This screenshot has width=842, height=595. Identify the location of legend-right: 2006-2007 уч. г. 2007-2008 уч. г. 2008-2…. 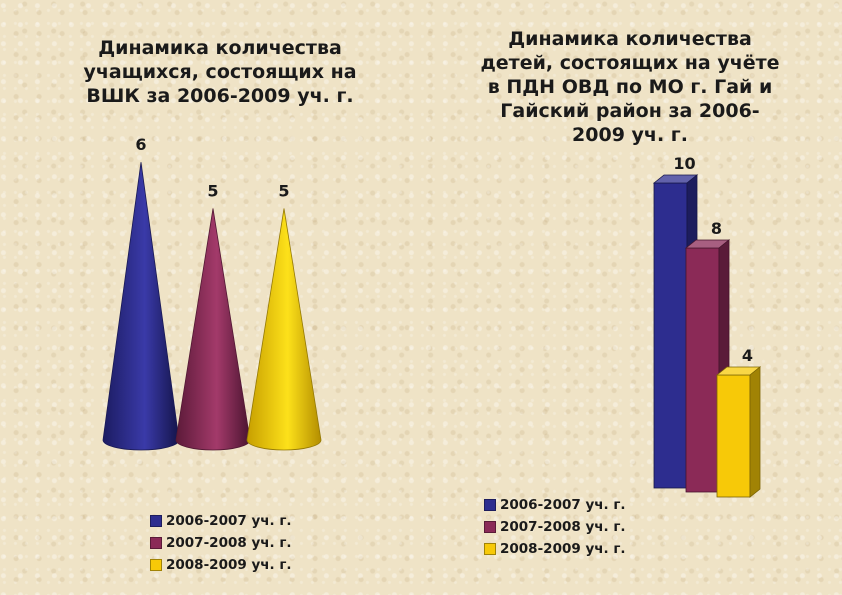
(555, 527).